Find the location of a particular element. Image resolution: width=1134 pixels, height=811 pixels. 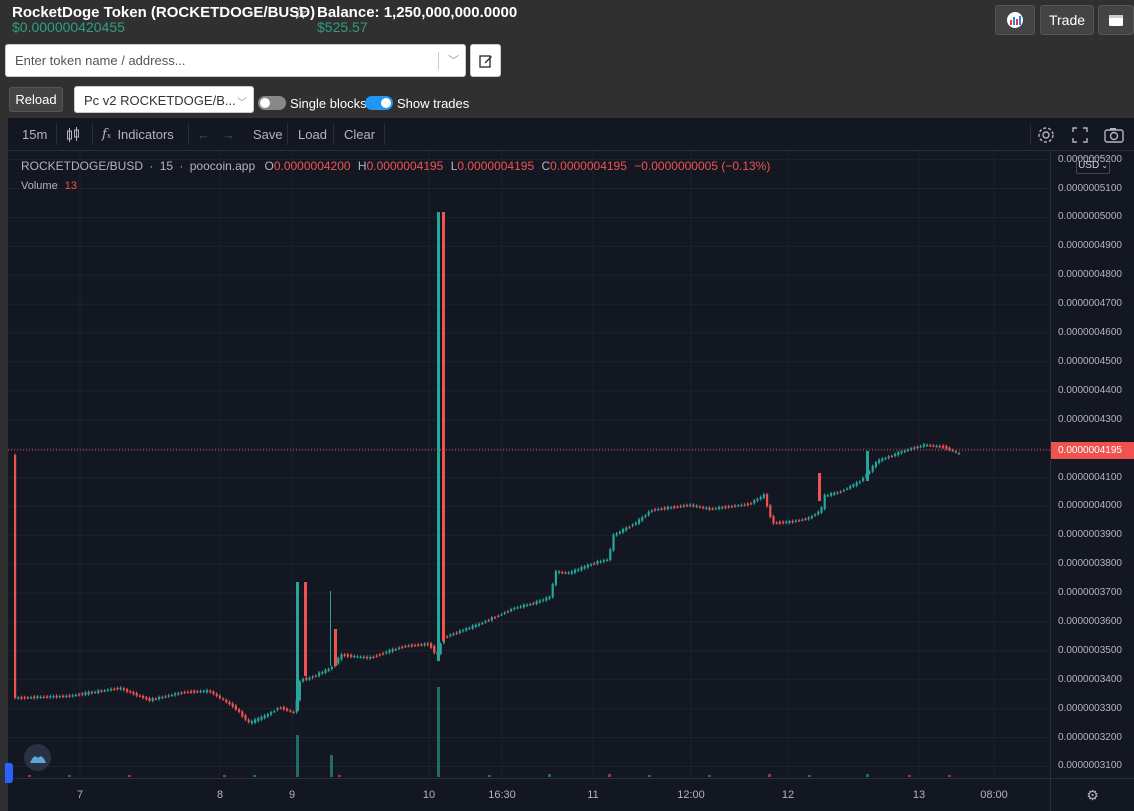

undo-icon: ← is located at coordinates (203, 134).